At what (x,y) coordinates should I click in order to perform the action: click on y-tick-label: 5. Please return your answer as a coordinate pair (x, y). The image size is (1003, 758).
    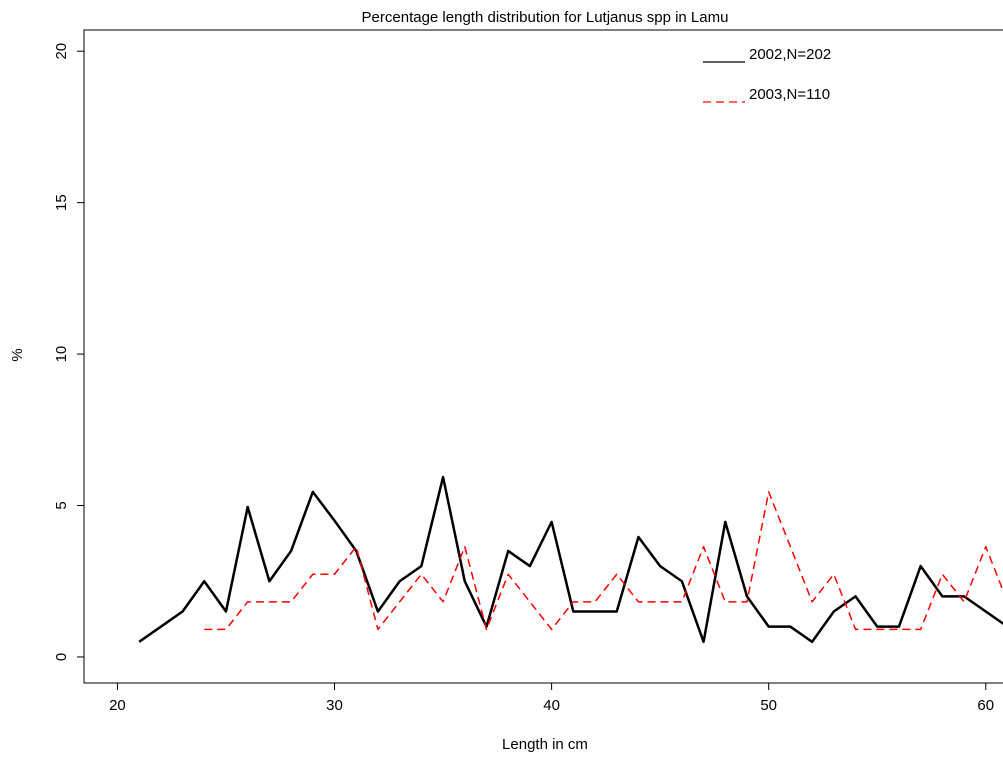
    Looking at the image, I should click on (61, 505).